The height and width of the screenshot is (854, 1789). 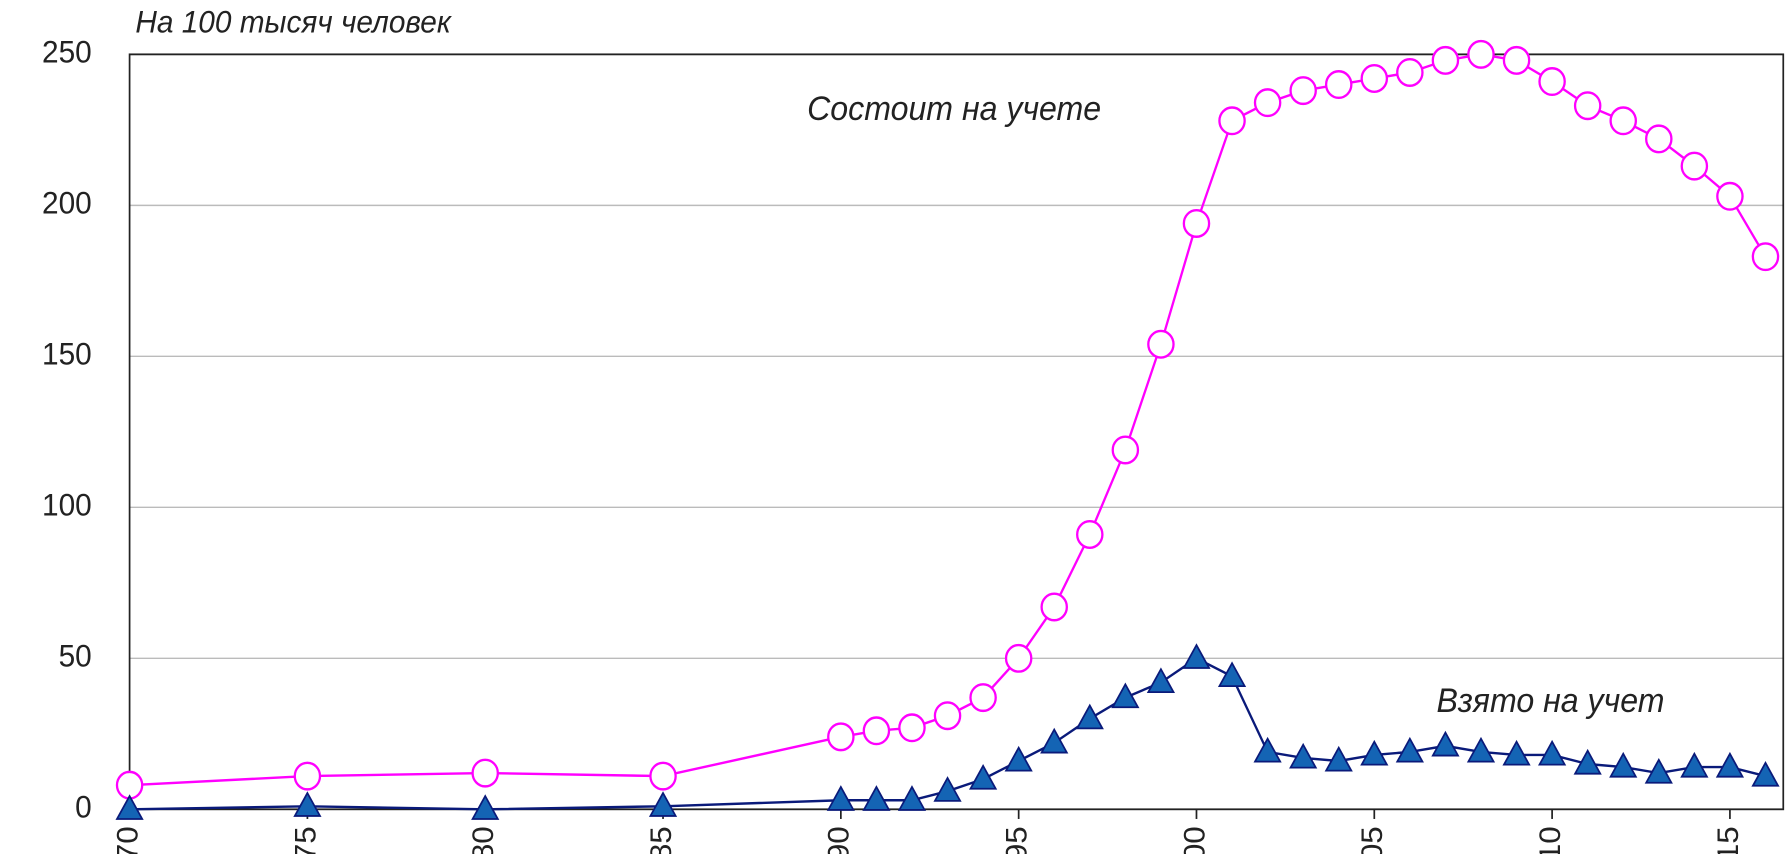 What do you see at coordinates (1550, 840) in the screenshot?
I see `x-tick-label: 2010` at bounding box center [1550, 840].